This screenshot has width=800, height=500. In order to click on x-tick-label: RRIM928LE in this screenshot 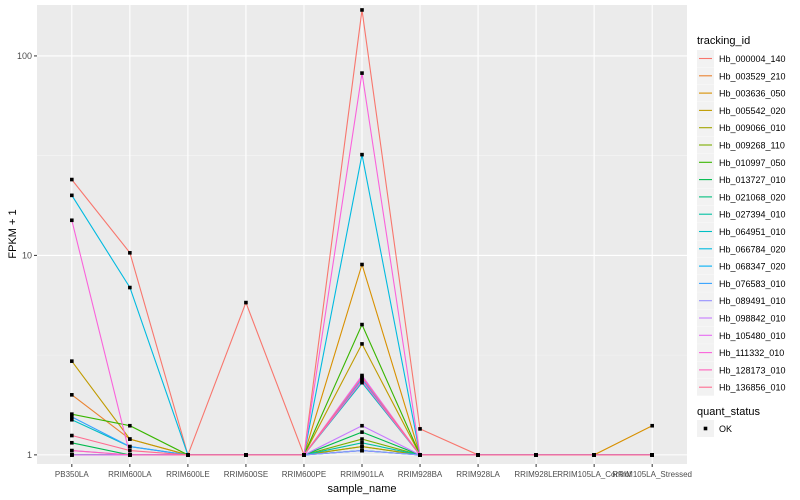, I will do `click(536, 474)`.